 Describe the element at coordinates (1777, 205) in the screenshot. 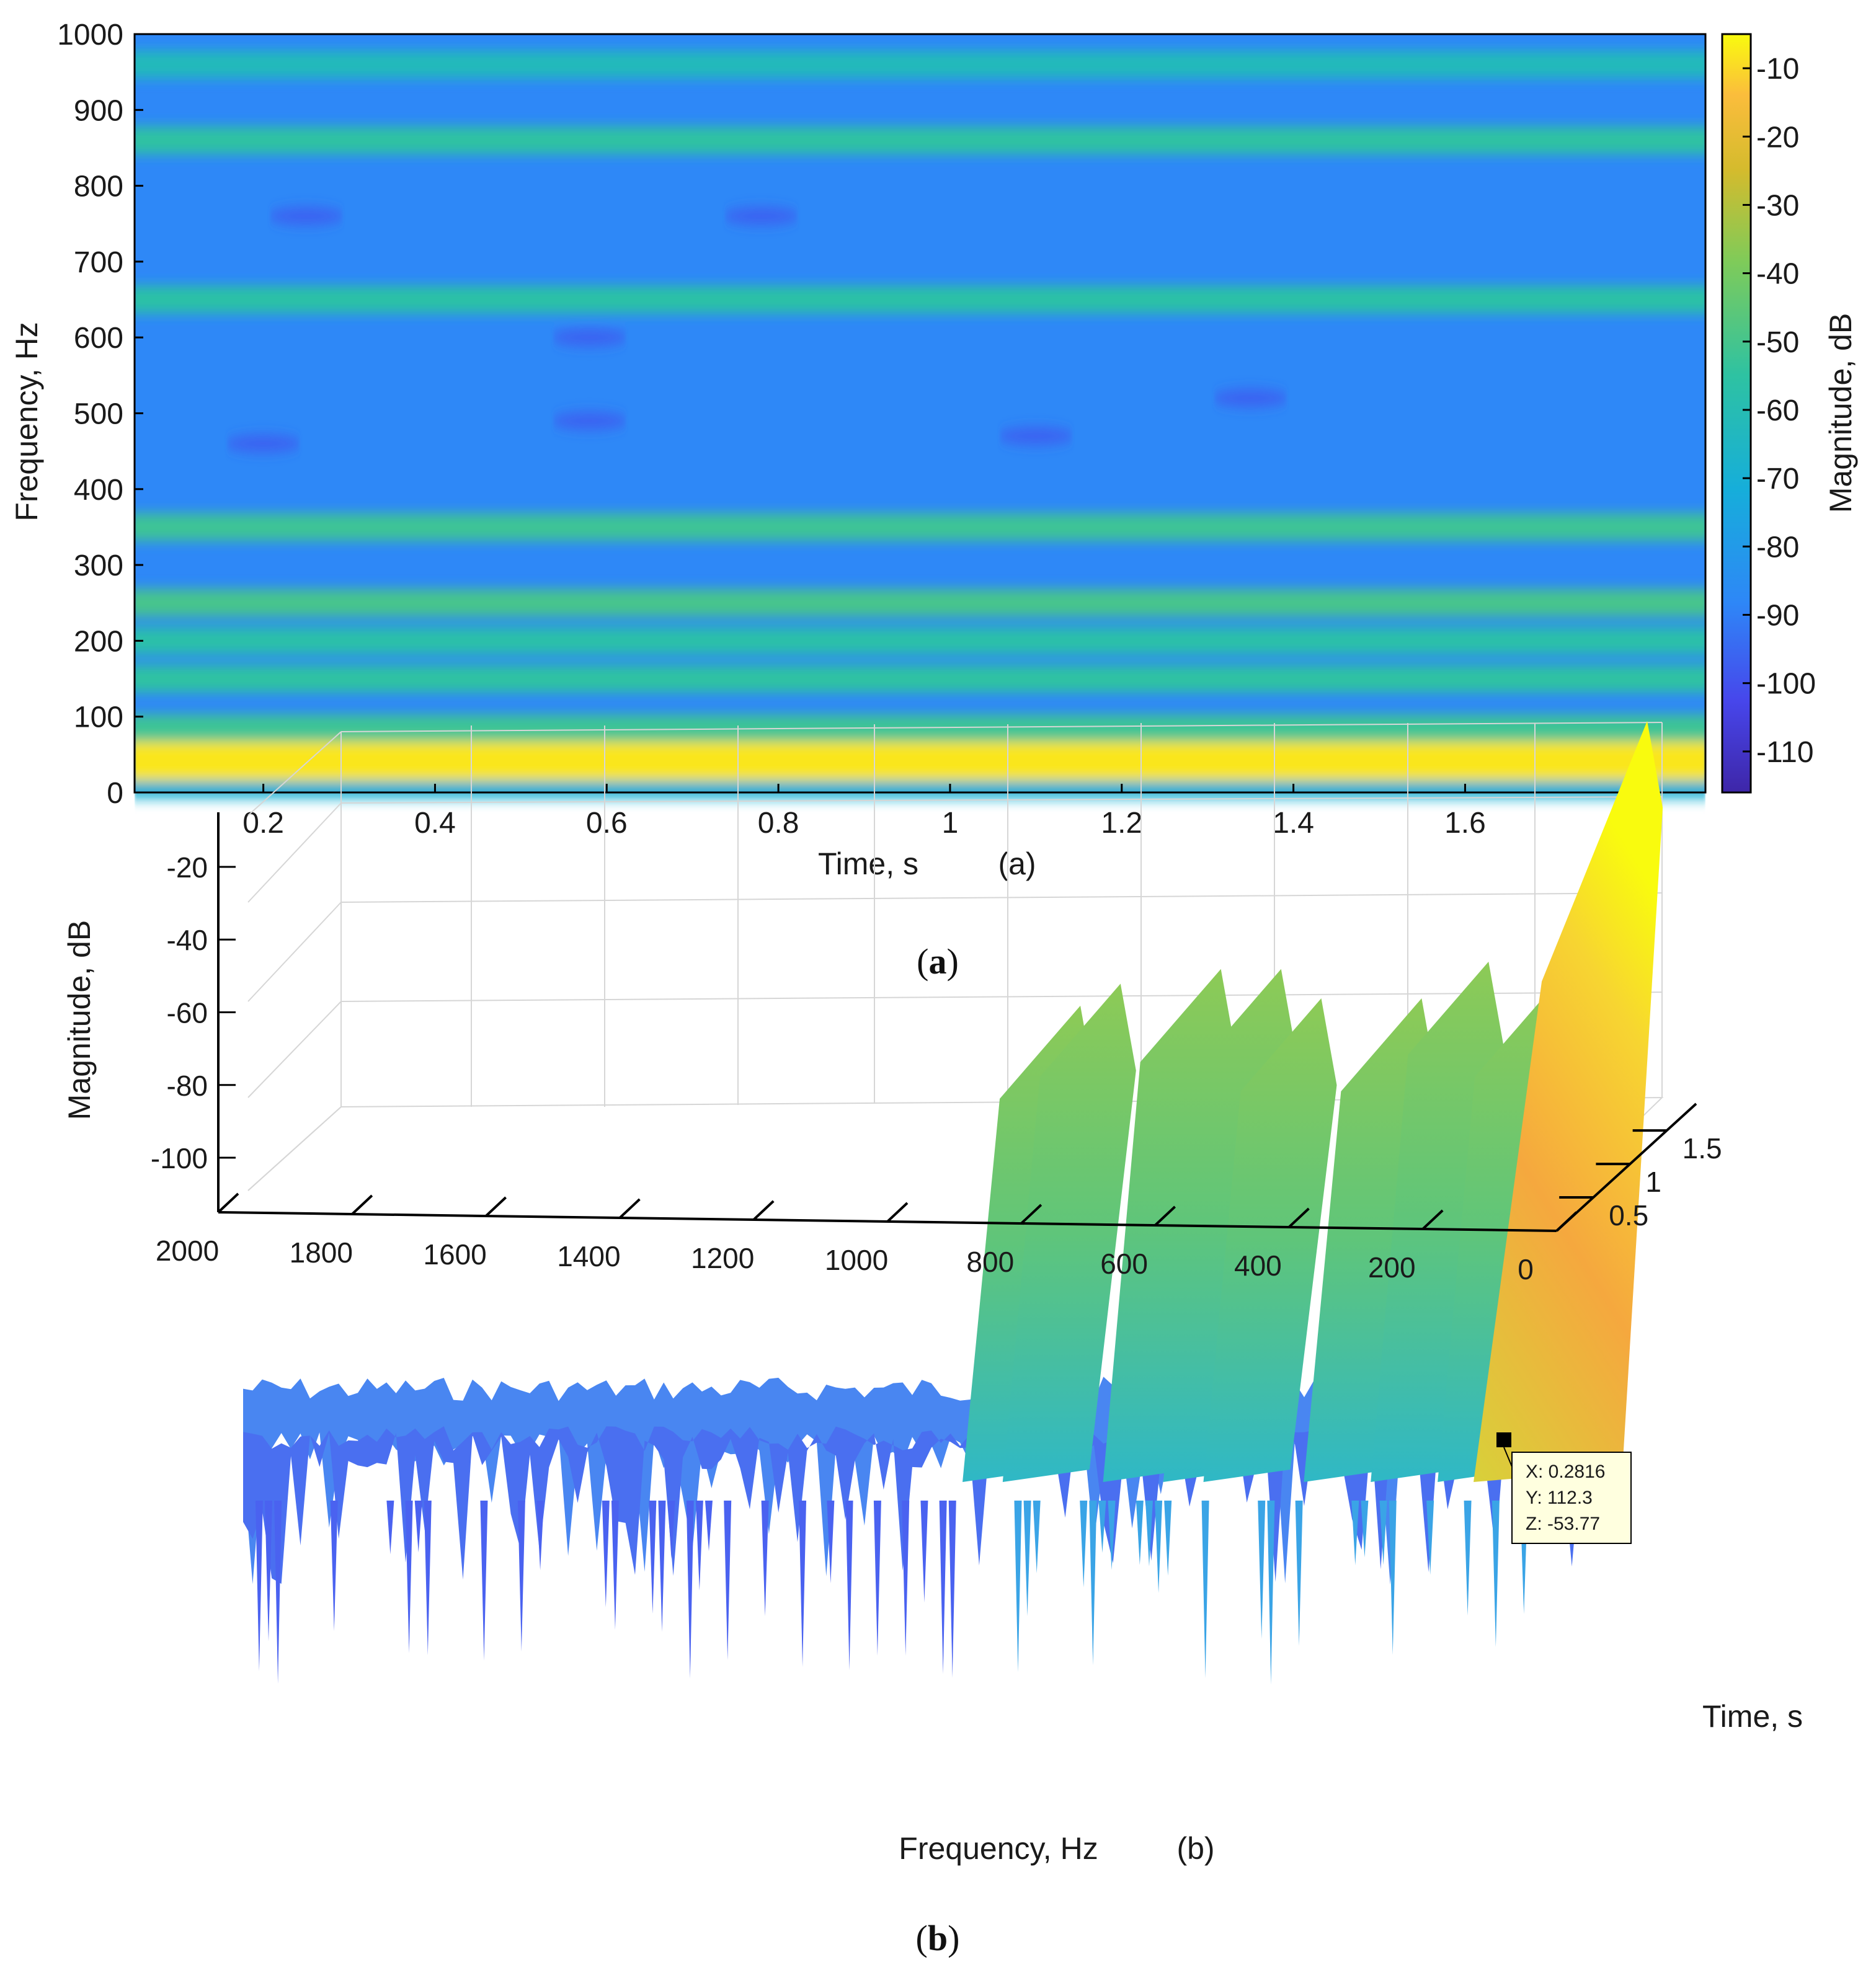

I see `colorbar-tick-label: -30` at that location.